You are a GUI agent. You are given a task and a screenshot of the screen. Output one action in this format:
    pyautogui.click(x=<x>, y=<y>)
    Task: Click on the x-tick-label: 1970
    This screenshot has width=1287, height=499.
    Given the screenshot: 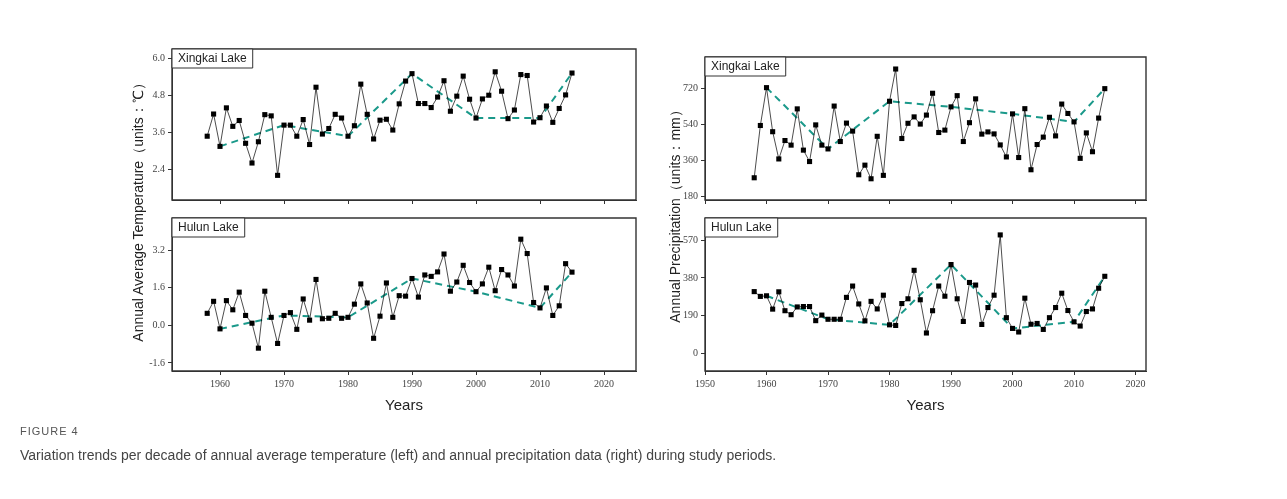 What is the action you would take?
    pyautogui.click(x=828, y=383)
    